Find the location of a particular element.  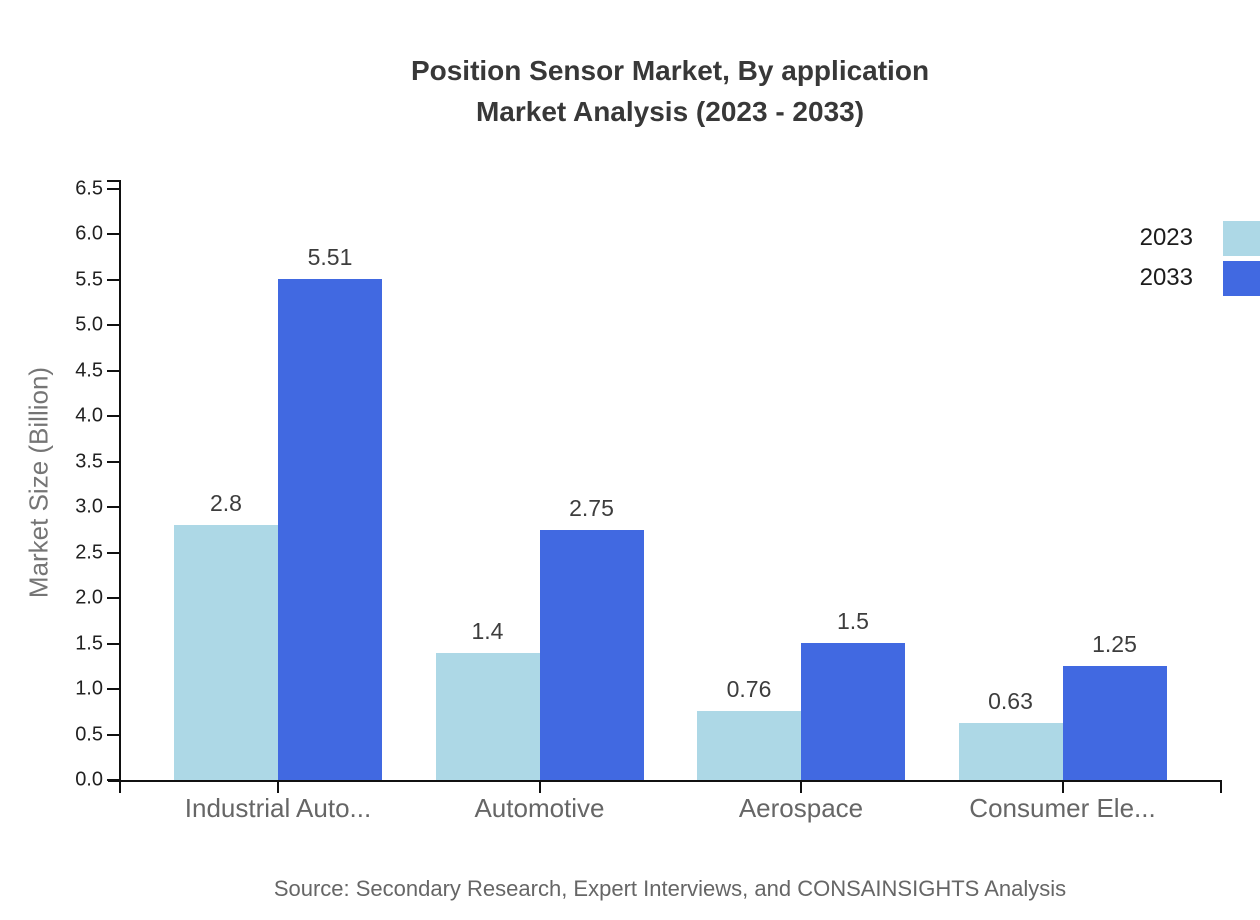

chart-title-line1: Position Sensor Market, By application is located at coordinates (670, 70).